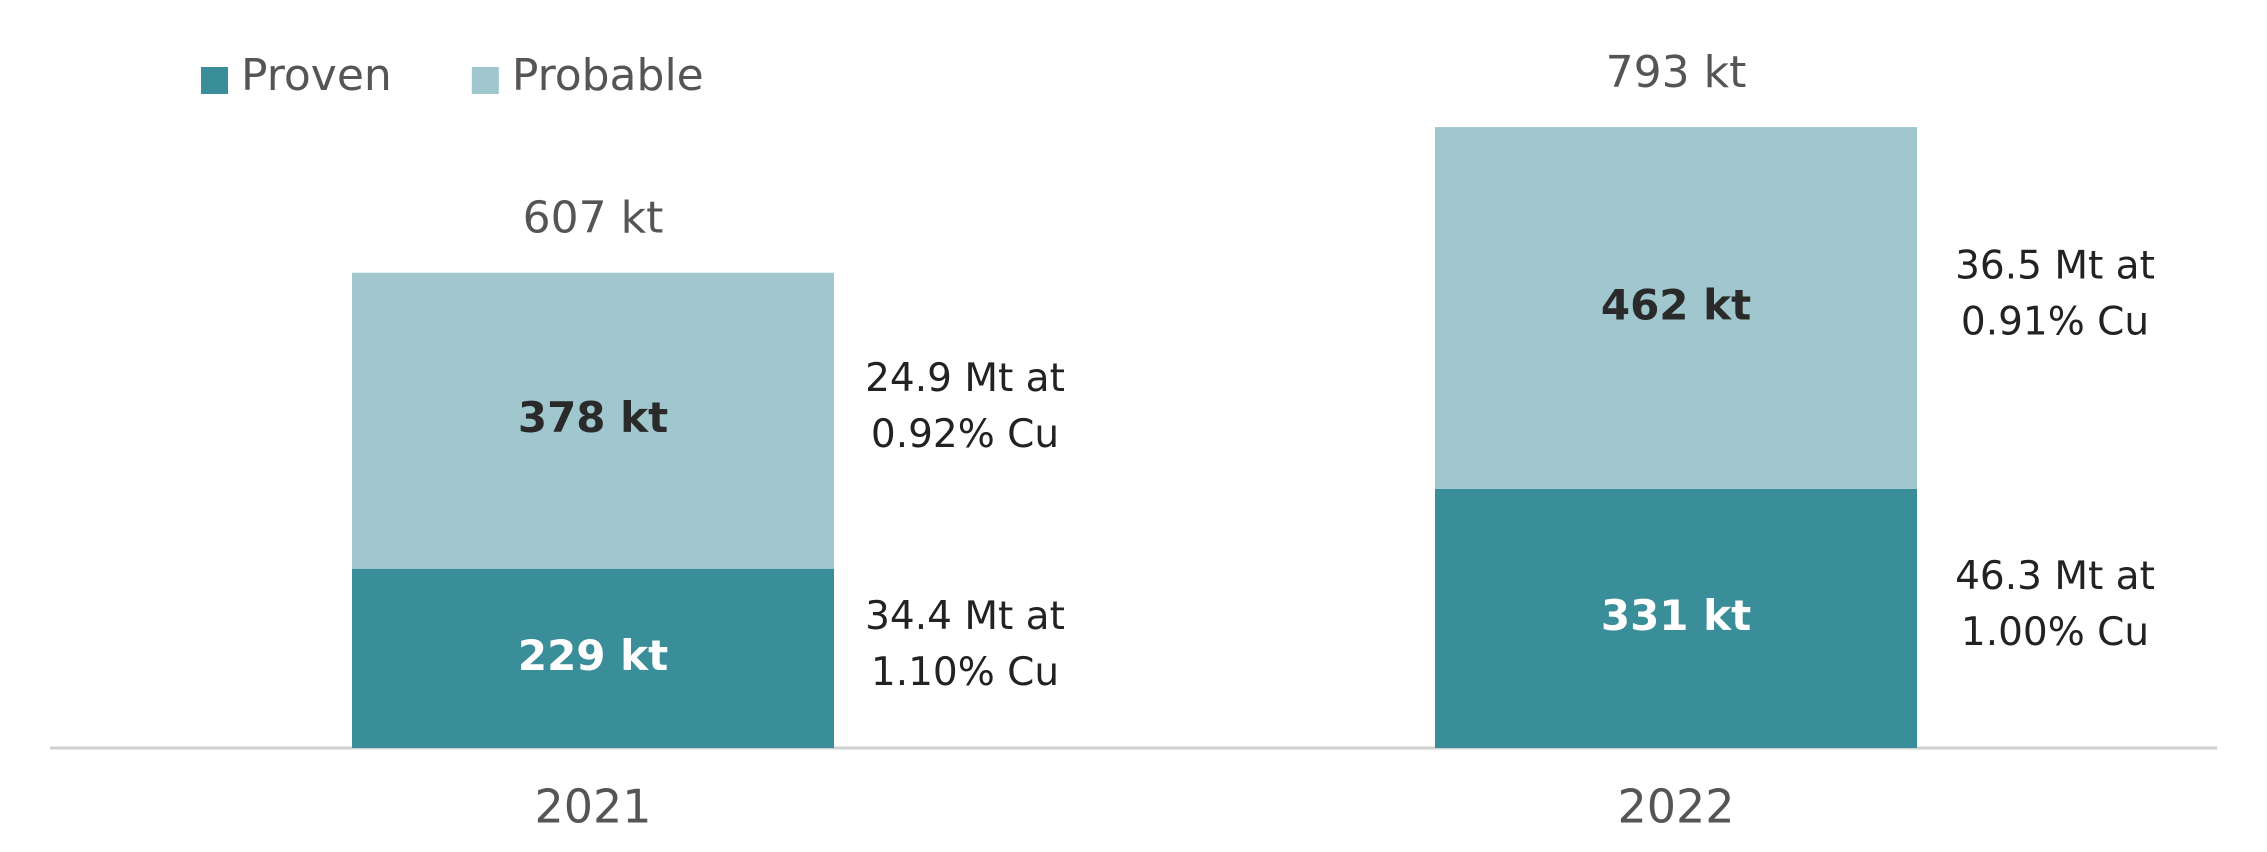 The height and width of the screenshot is (852, 2267). What do you see at coordinates (608, 75) in the screenshot?
I see `legend-label: Probable` at bounding box center [608, 75].